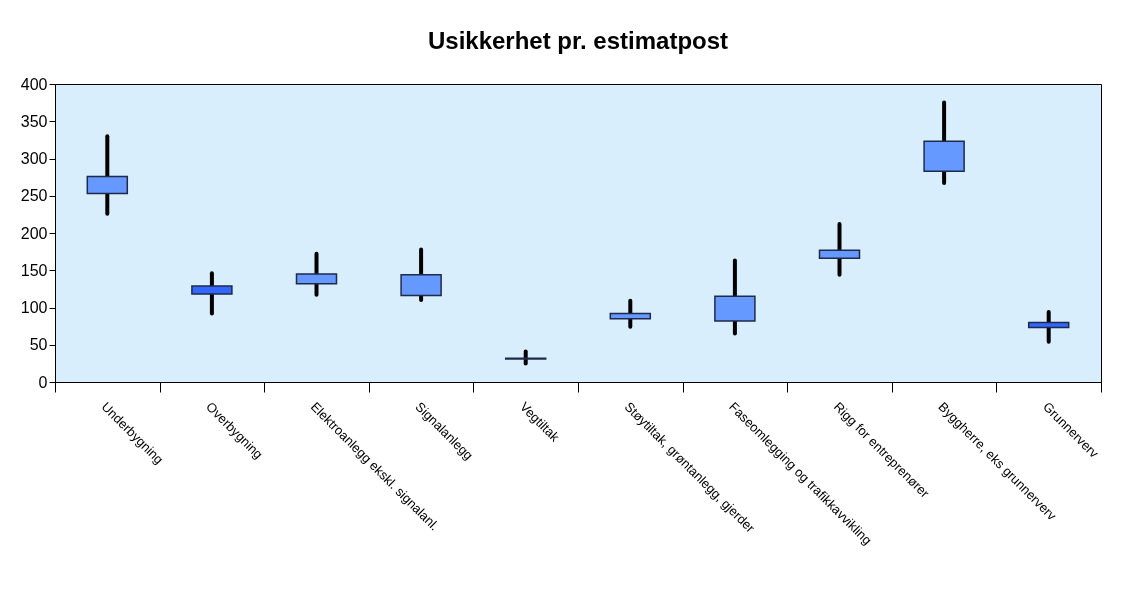 Image resolution: width=1147 pixels, height=614 pixels. I want to click on y-tick-label: 0, so click(43, 382).